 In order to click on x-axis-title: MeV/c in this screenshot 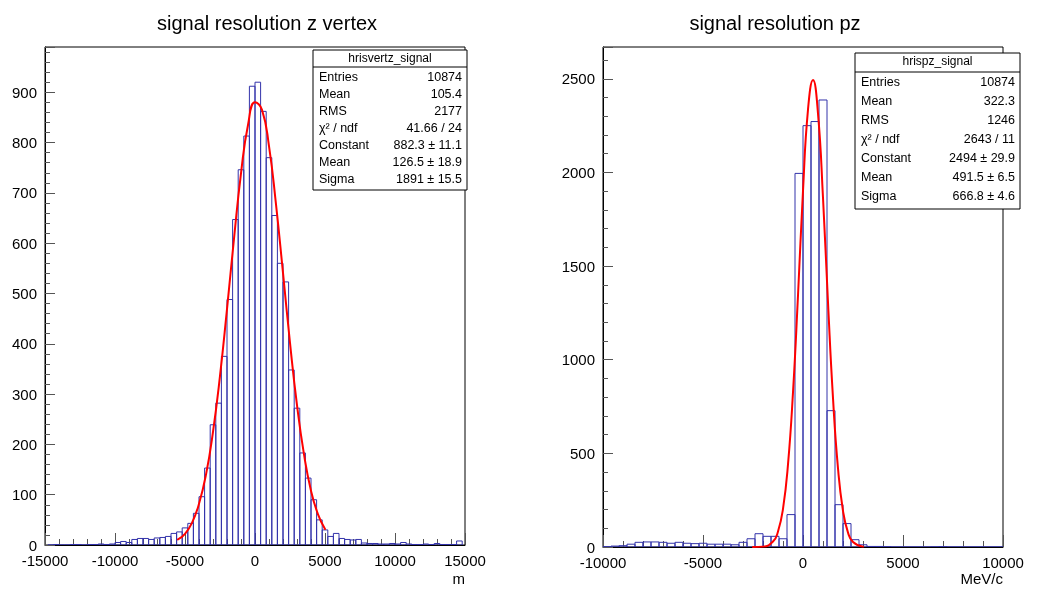, I will do `click(982, 578)`.